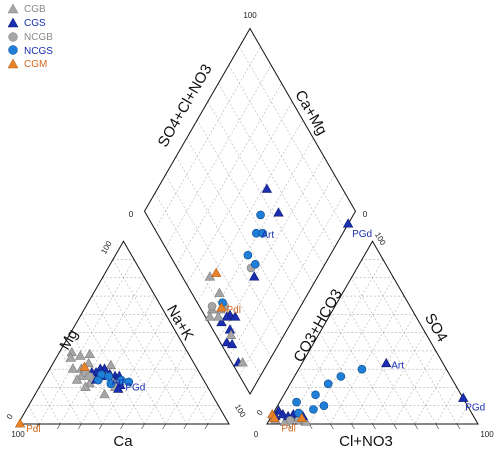  Describe the element at coordinates (123, 441) in the screenshot. I see `cation-axis-label-bottom: Ca` at that location.